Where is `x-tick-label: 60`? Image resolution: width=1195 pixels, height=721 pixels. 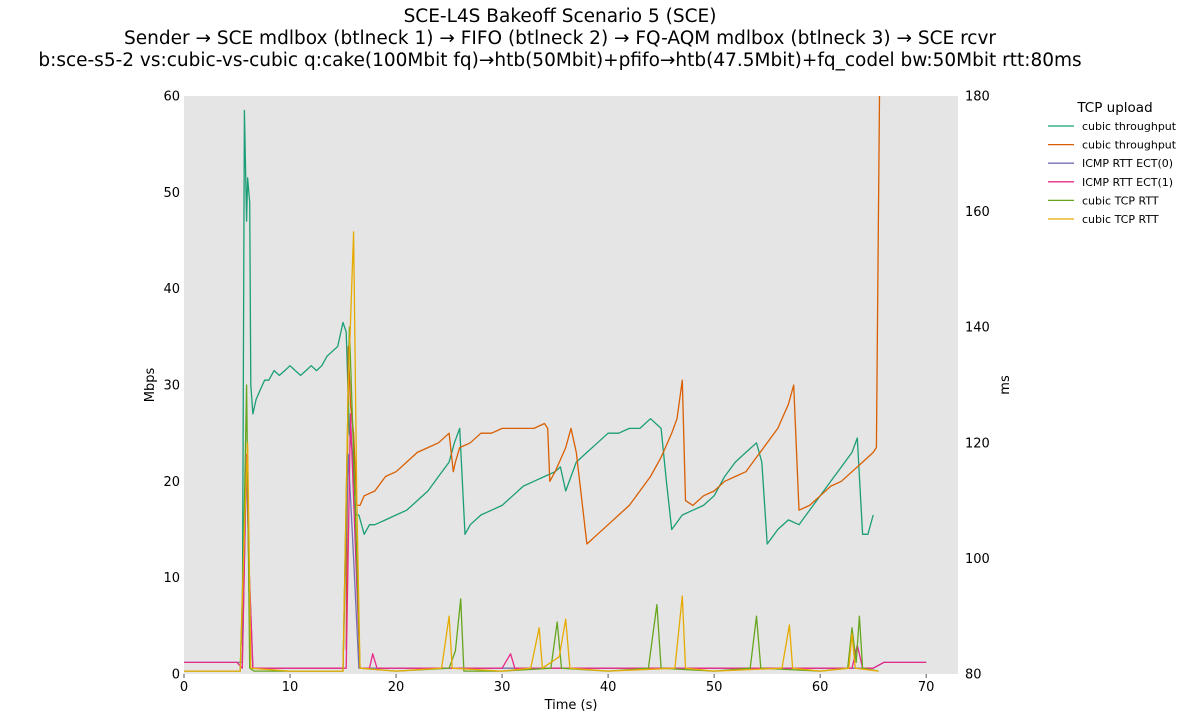 x-tick-label: 60 is located at coordinates (820, 687).